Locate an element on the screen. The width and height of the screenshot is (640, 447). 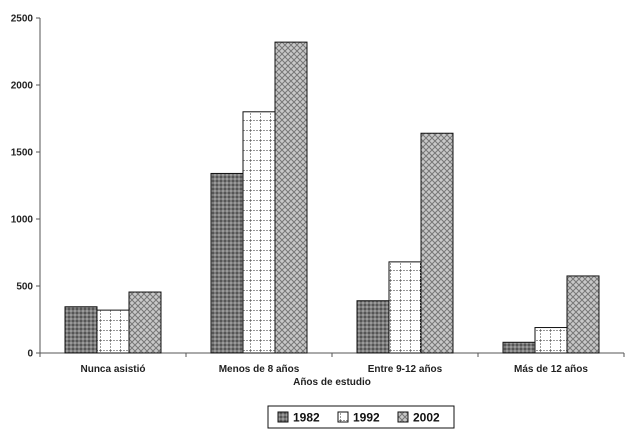
x-tick-label: Entre 9-12 años is located at coordinates (405, 369).